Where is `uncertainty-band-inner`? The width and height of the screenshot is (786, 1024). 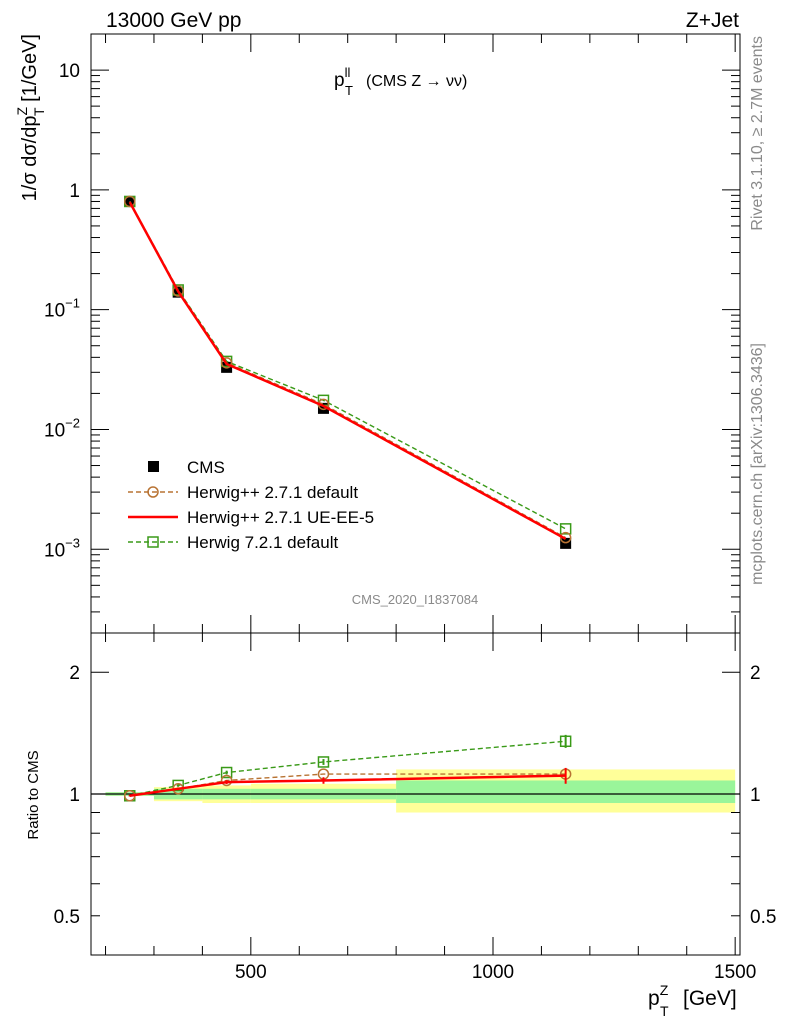 uncertainty-band-inner is located at coordinates (566, 792).